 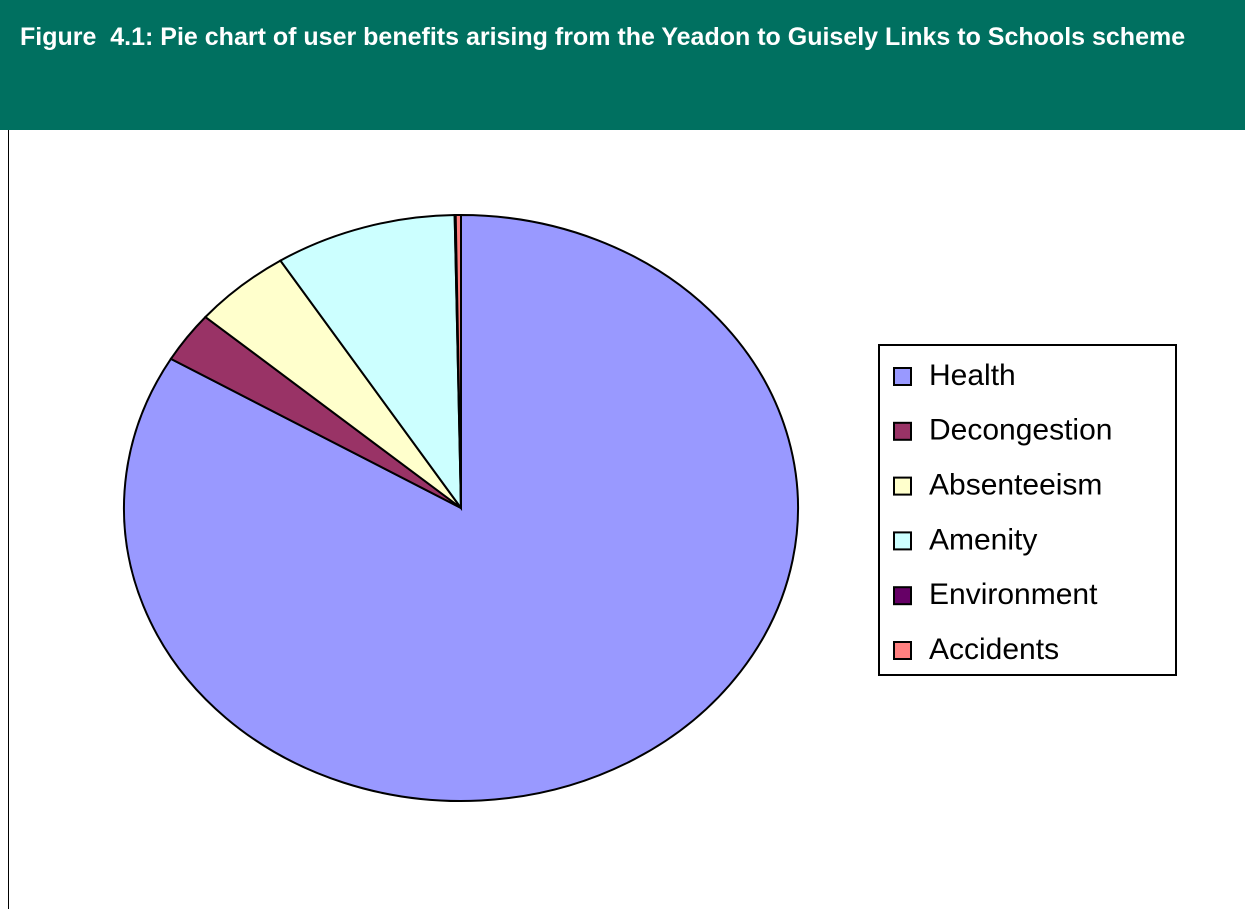 What do you see at coordinates (1020, 430) in the screenshot?
I see `legend-label: Decongestion` at bounding box center [1020, 430].